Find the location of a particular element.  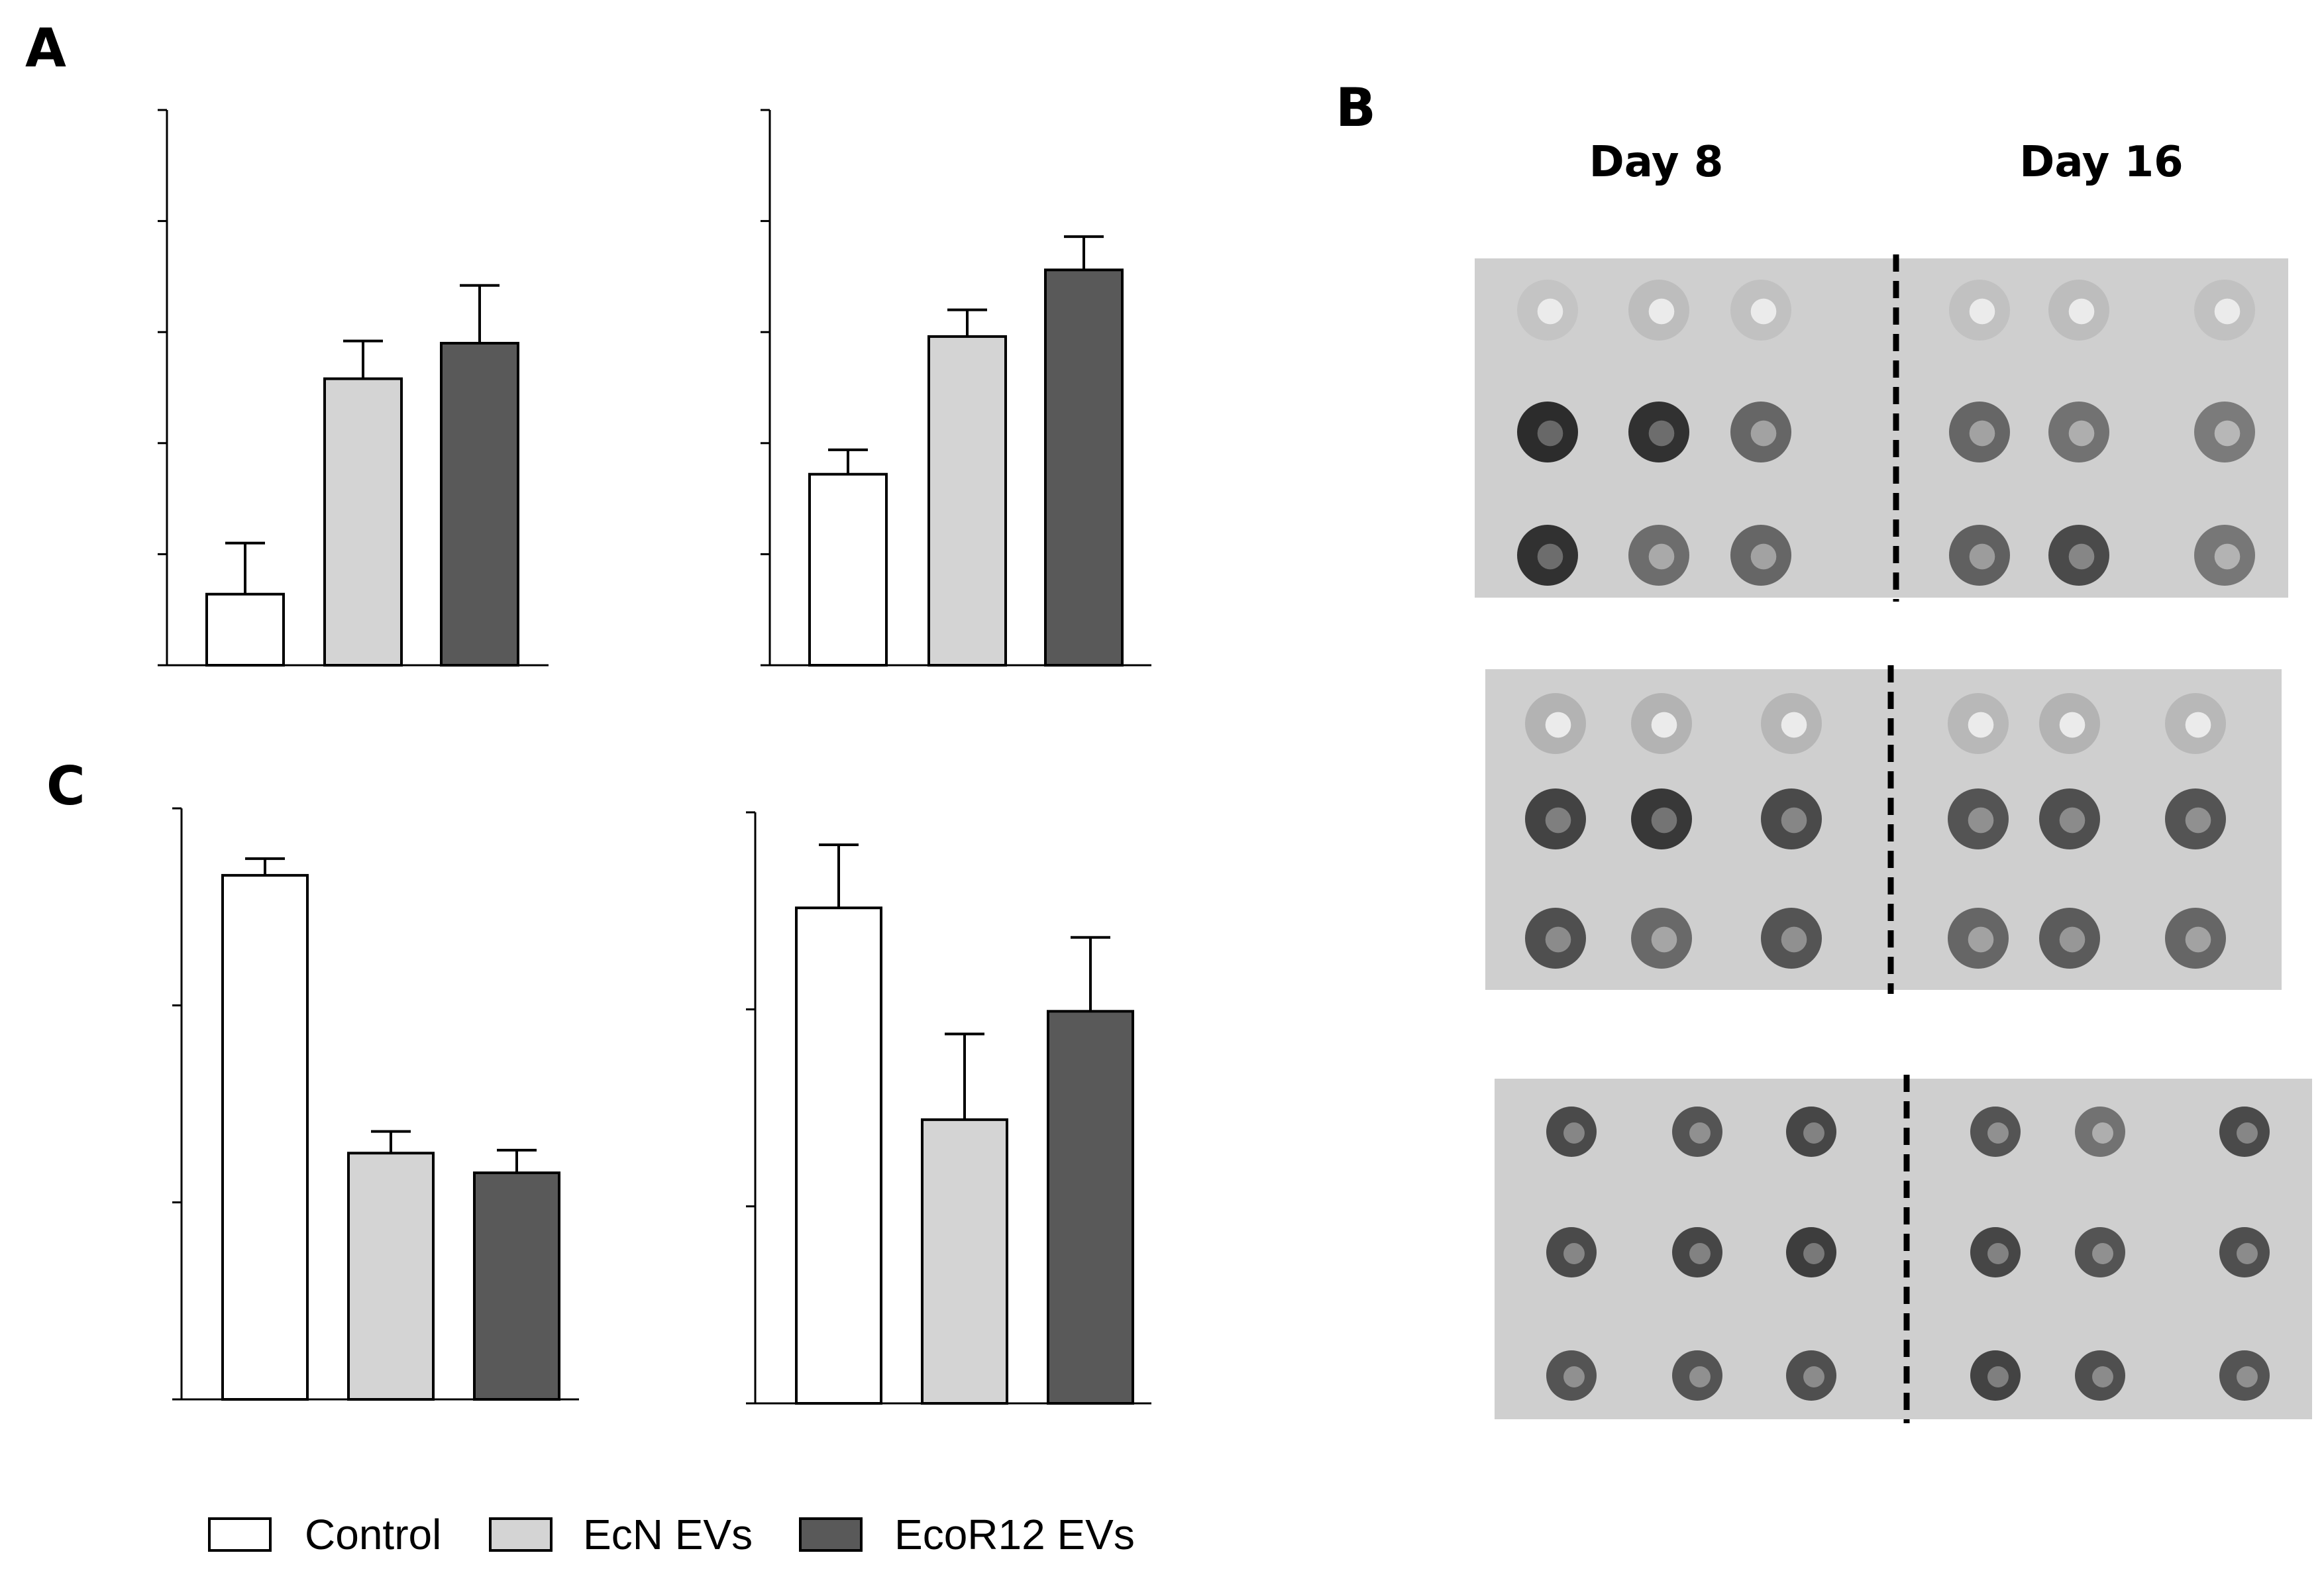

chart-lps-day16 is located at coordinates (956, 388).